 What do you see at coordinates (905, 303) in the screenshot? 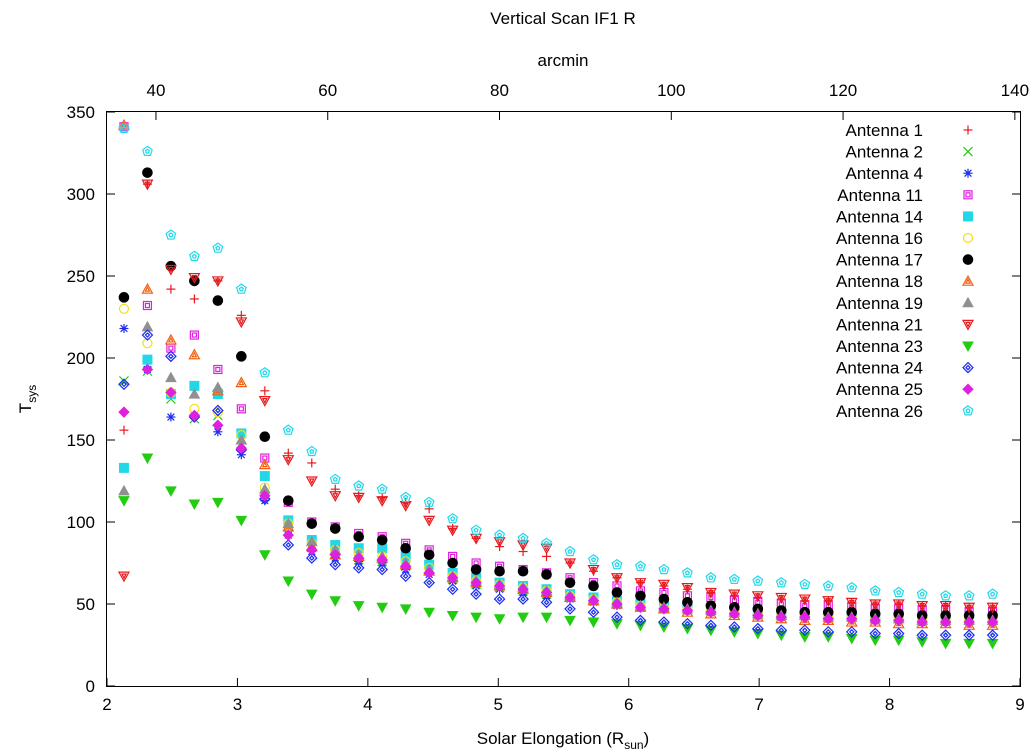
I see `legend-item: Antenna 19` at bounding box center [905, 303].